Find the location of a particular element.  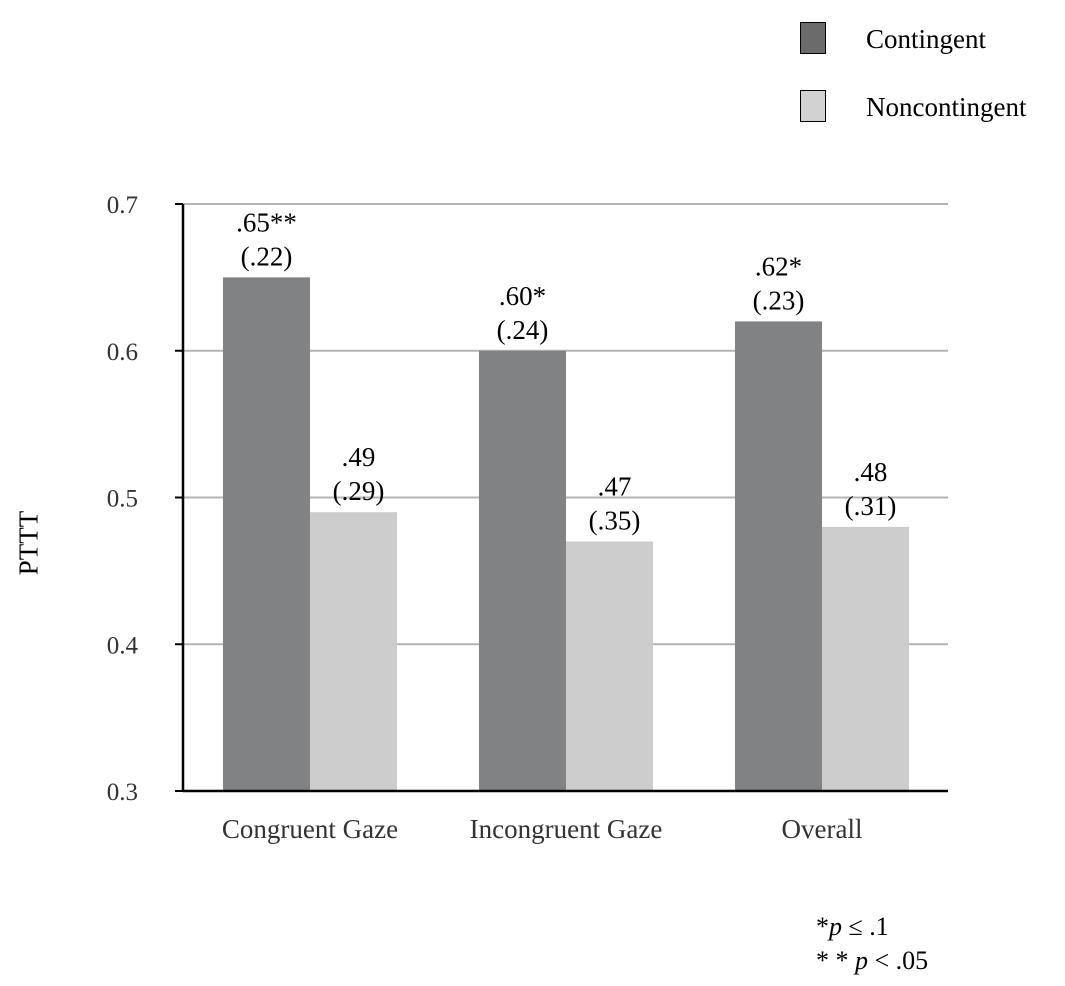

legend-label-contingent: Contingent is located at coordinates (926, 39).